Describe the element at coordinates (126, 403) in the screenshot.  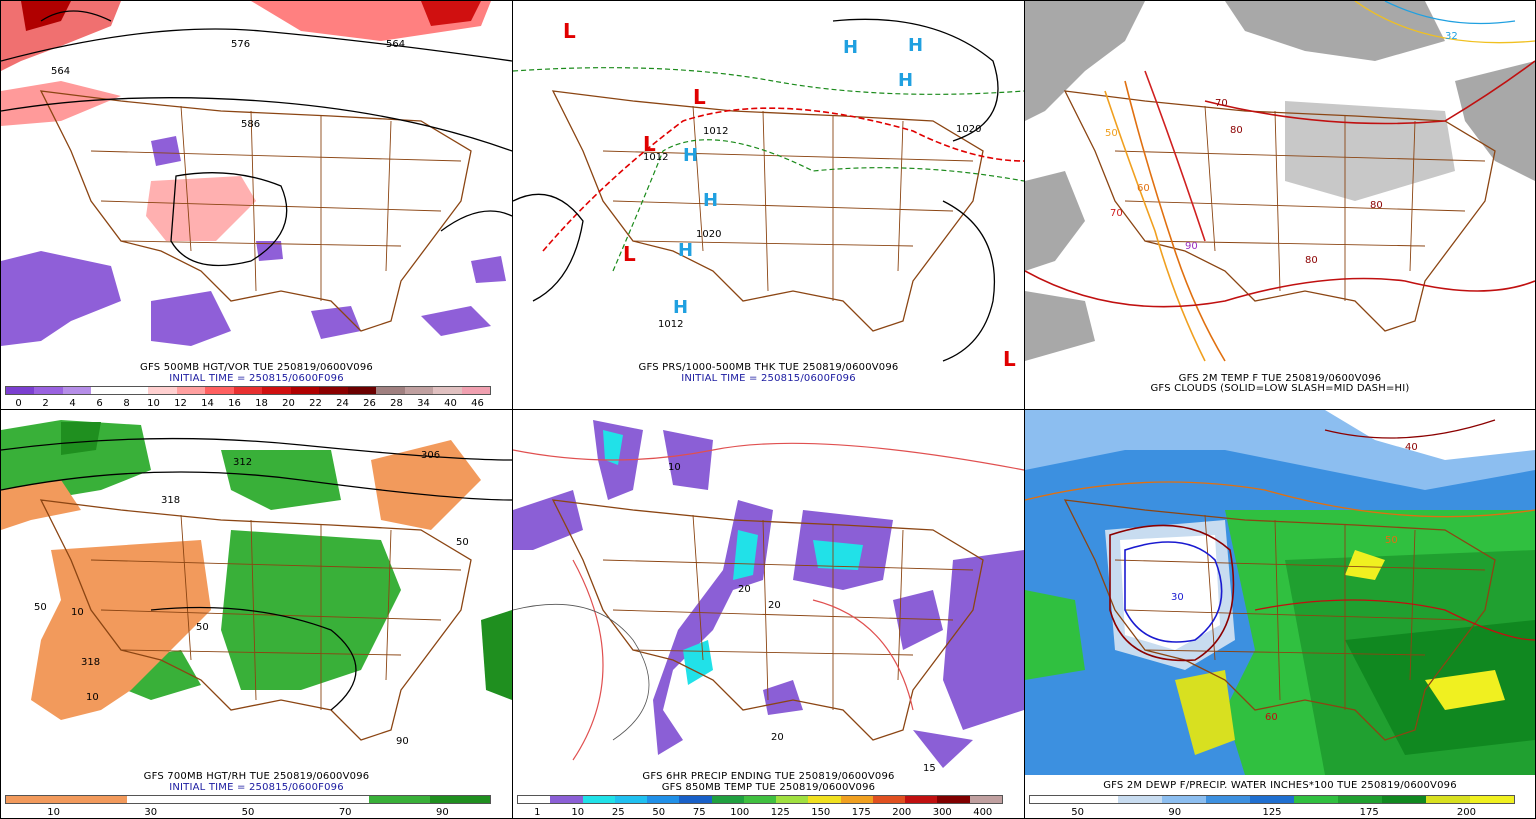
I see `colorbar-tick-label: 8` at that location.